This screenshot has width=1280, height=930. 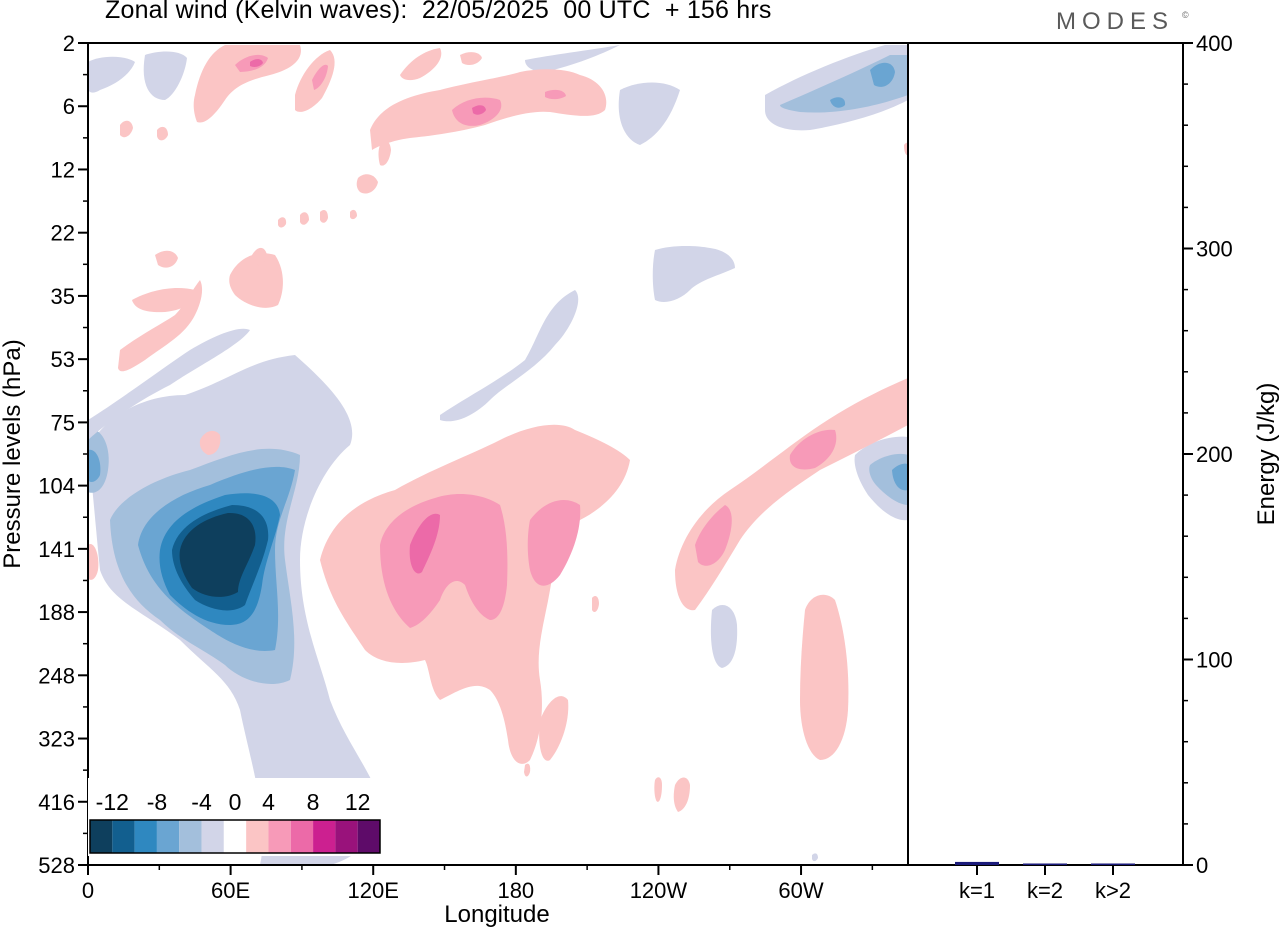 I want to click on pressure-axis: 2 6 12 22 35 53 75 104 141 188 248 323 416 528, so click(x=63, y=454).